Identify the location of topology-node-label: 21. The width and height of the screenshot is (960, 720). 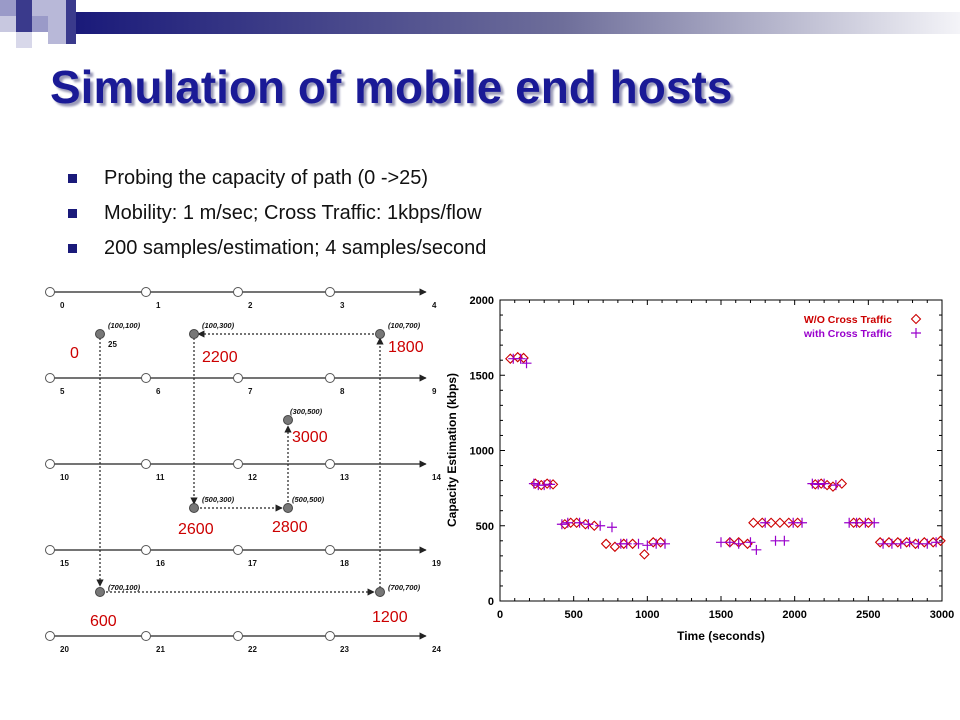
(160, 649).